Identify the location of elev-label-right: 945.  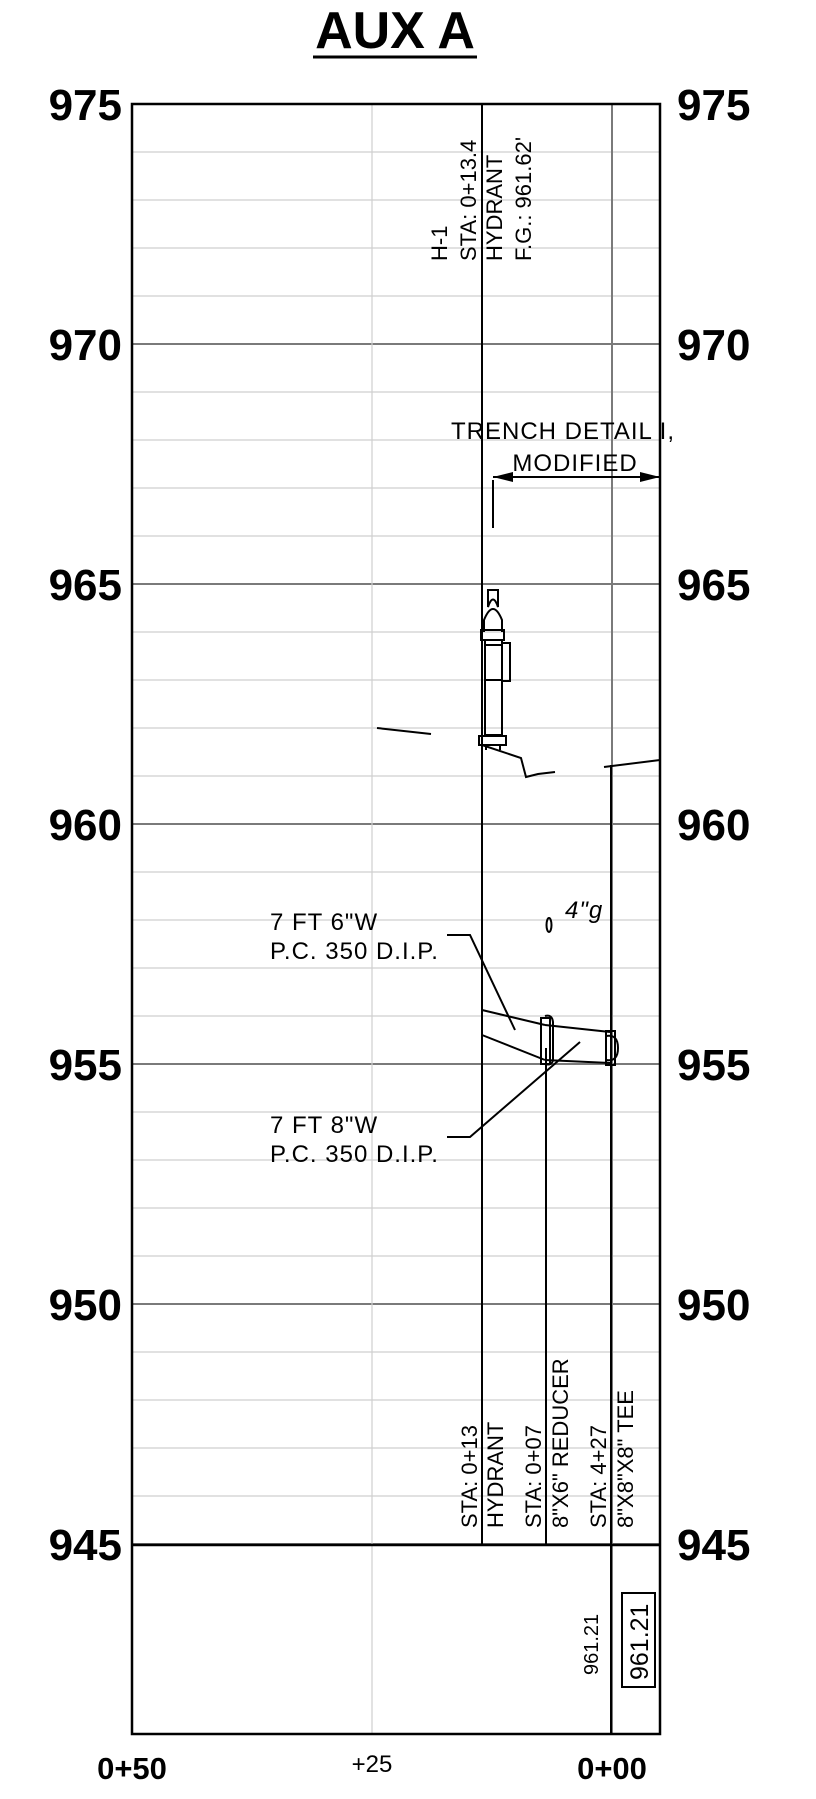
(713, 1545).